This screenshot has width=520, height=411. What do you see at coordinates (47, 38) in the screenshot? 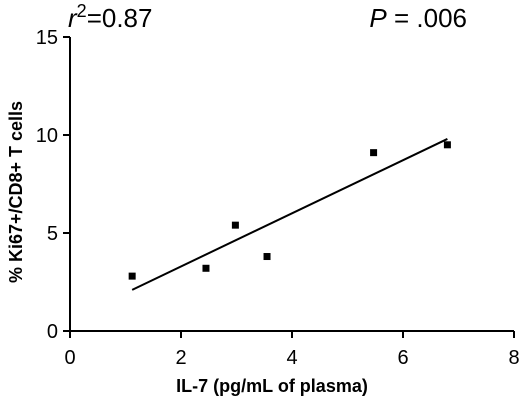
I see `y-tick-label: 15` at bounding box center [47, 38].